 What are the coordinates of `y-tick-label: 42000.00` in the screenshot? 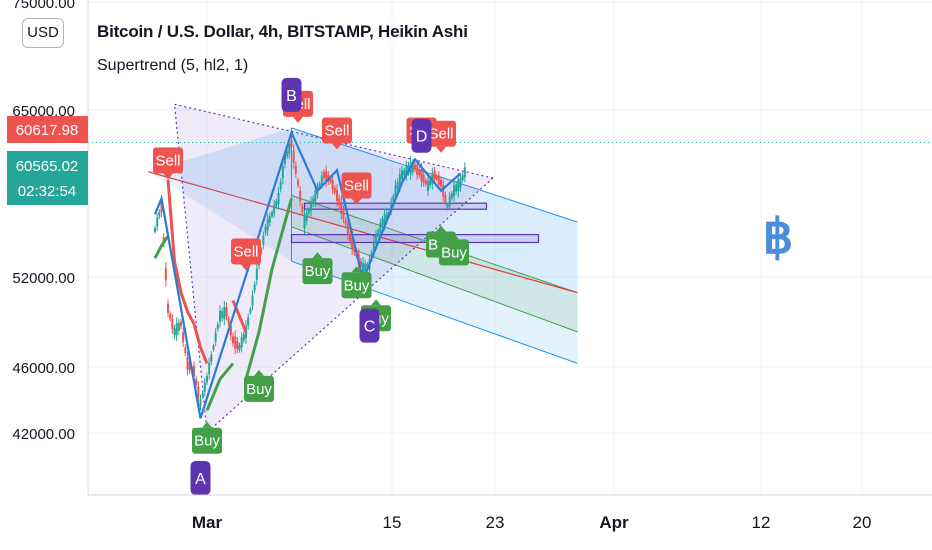 It's located at (43, 434).